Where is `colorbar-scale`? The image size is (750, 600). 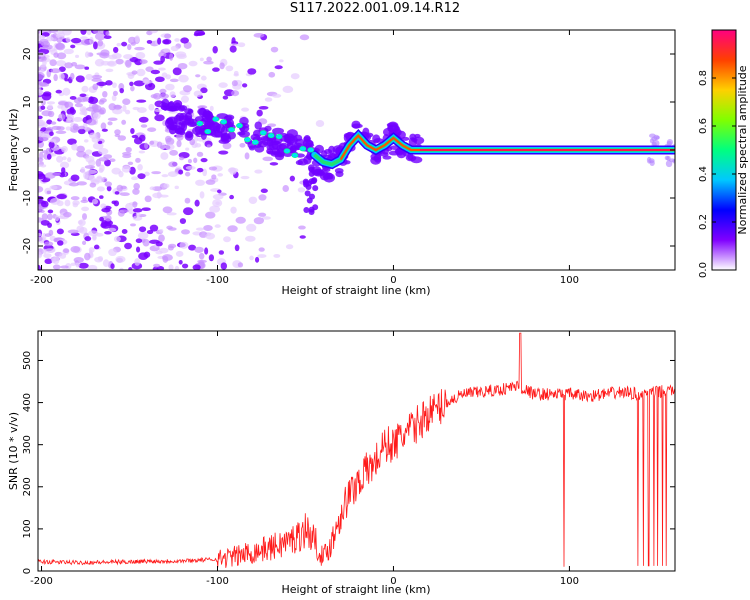
colorbar-scale is located at coordinates (724, 150).